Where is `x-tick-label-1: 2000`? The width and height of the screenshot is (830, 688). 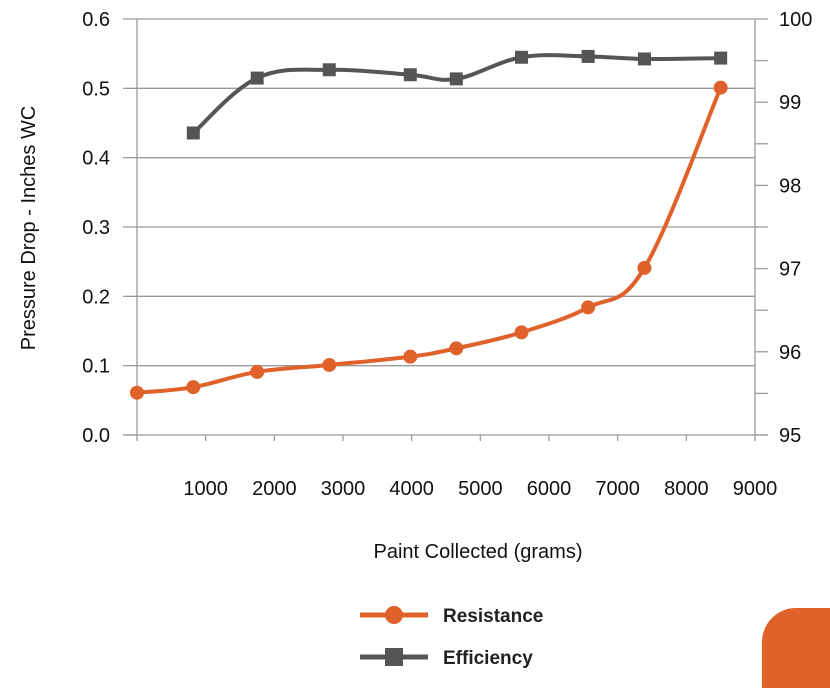 x-tick-label-1: 2000 is located at coordinates (274, 489).